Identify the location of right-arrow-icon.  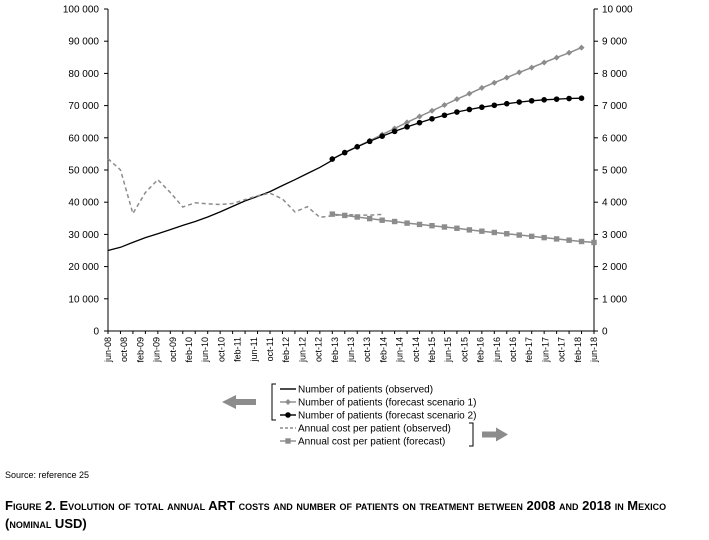
(502, 434).